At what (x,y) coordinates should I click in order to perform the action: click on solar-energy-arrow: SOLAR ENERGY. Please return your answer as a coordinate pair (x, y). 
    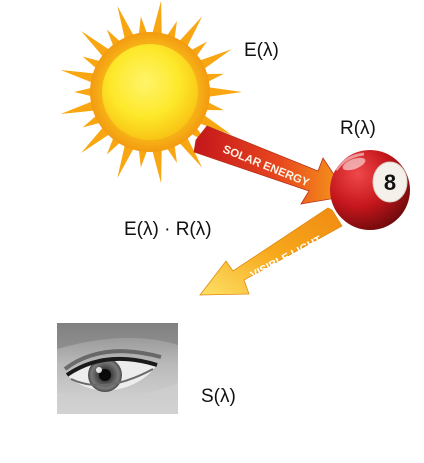
    Looking at the image, I should click on (271, 165).